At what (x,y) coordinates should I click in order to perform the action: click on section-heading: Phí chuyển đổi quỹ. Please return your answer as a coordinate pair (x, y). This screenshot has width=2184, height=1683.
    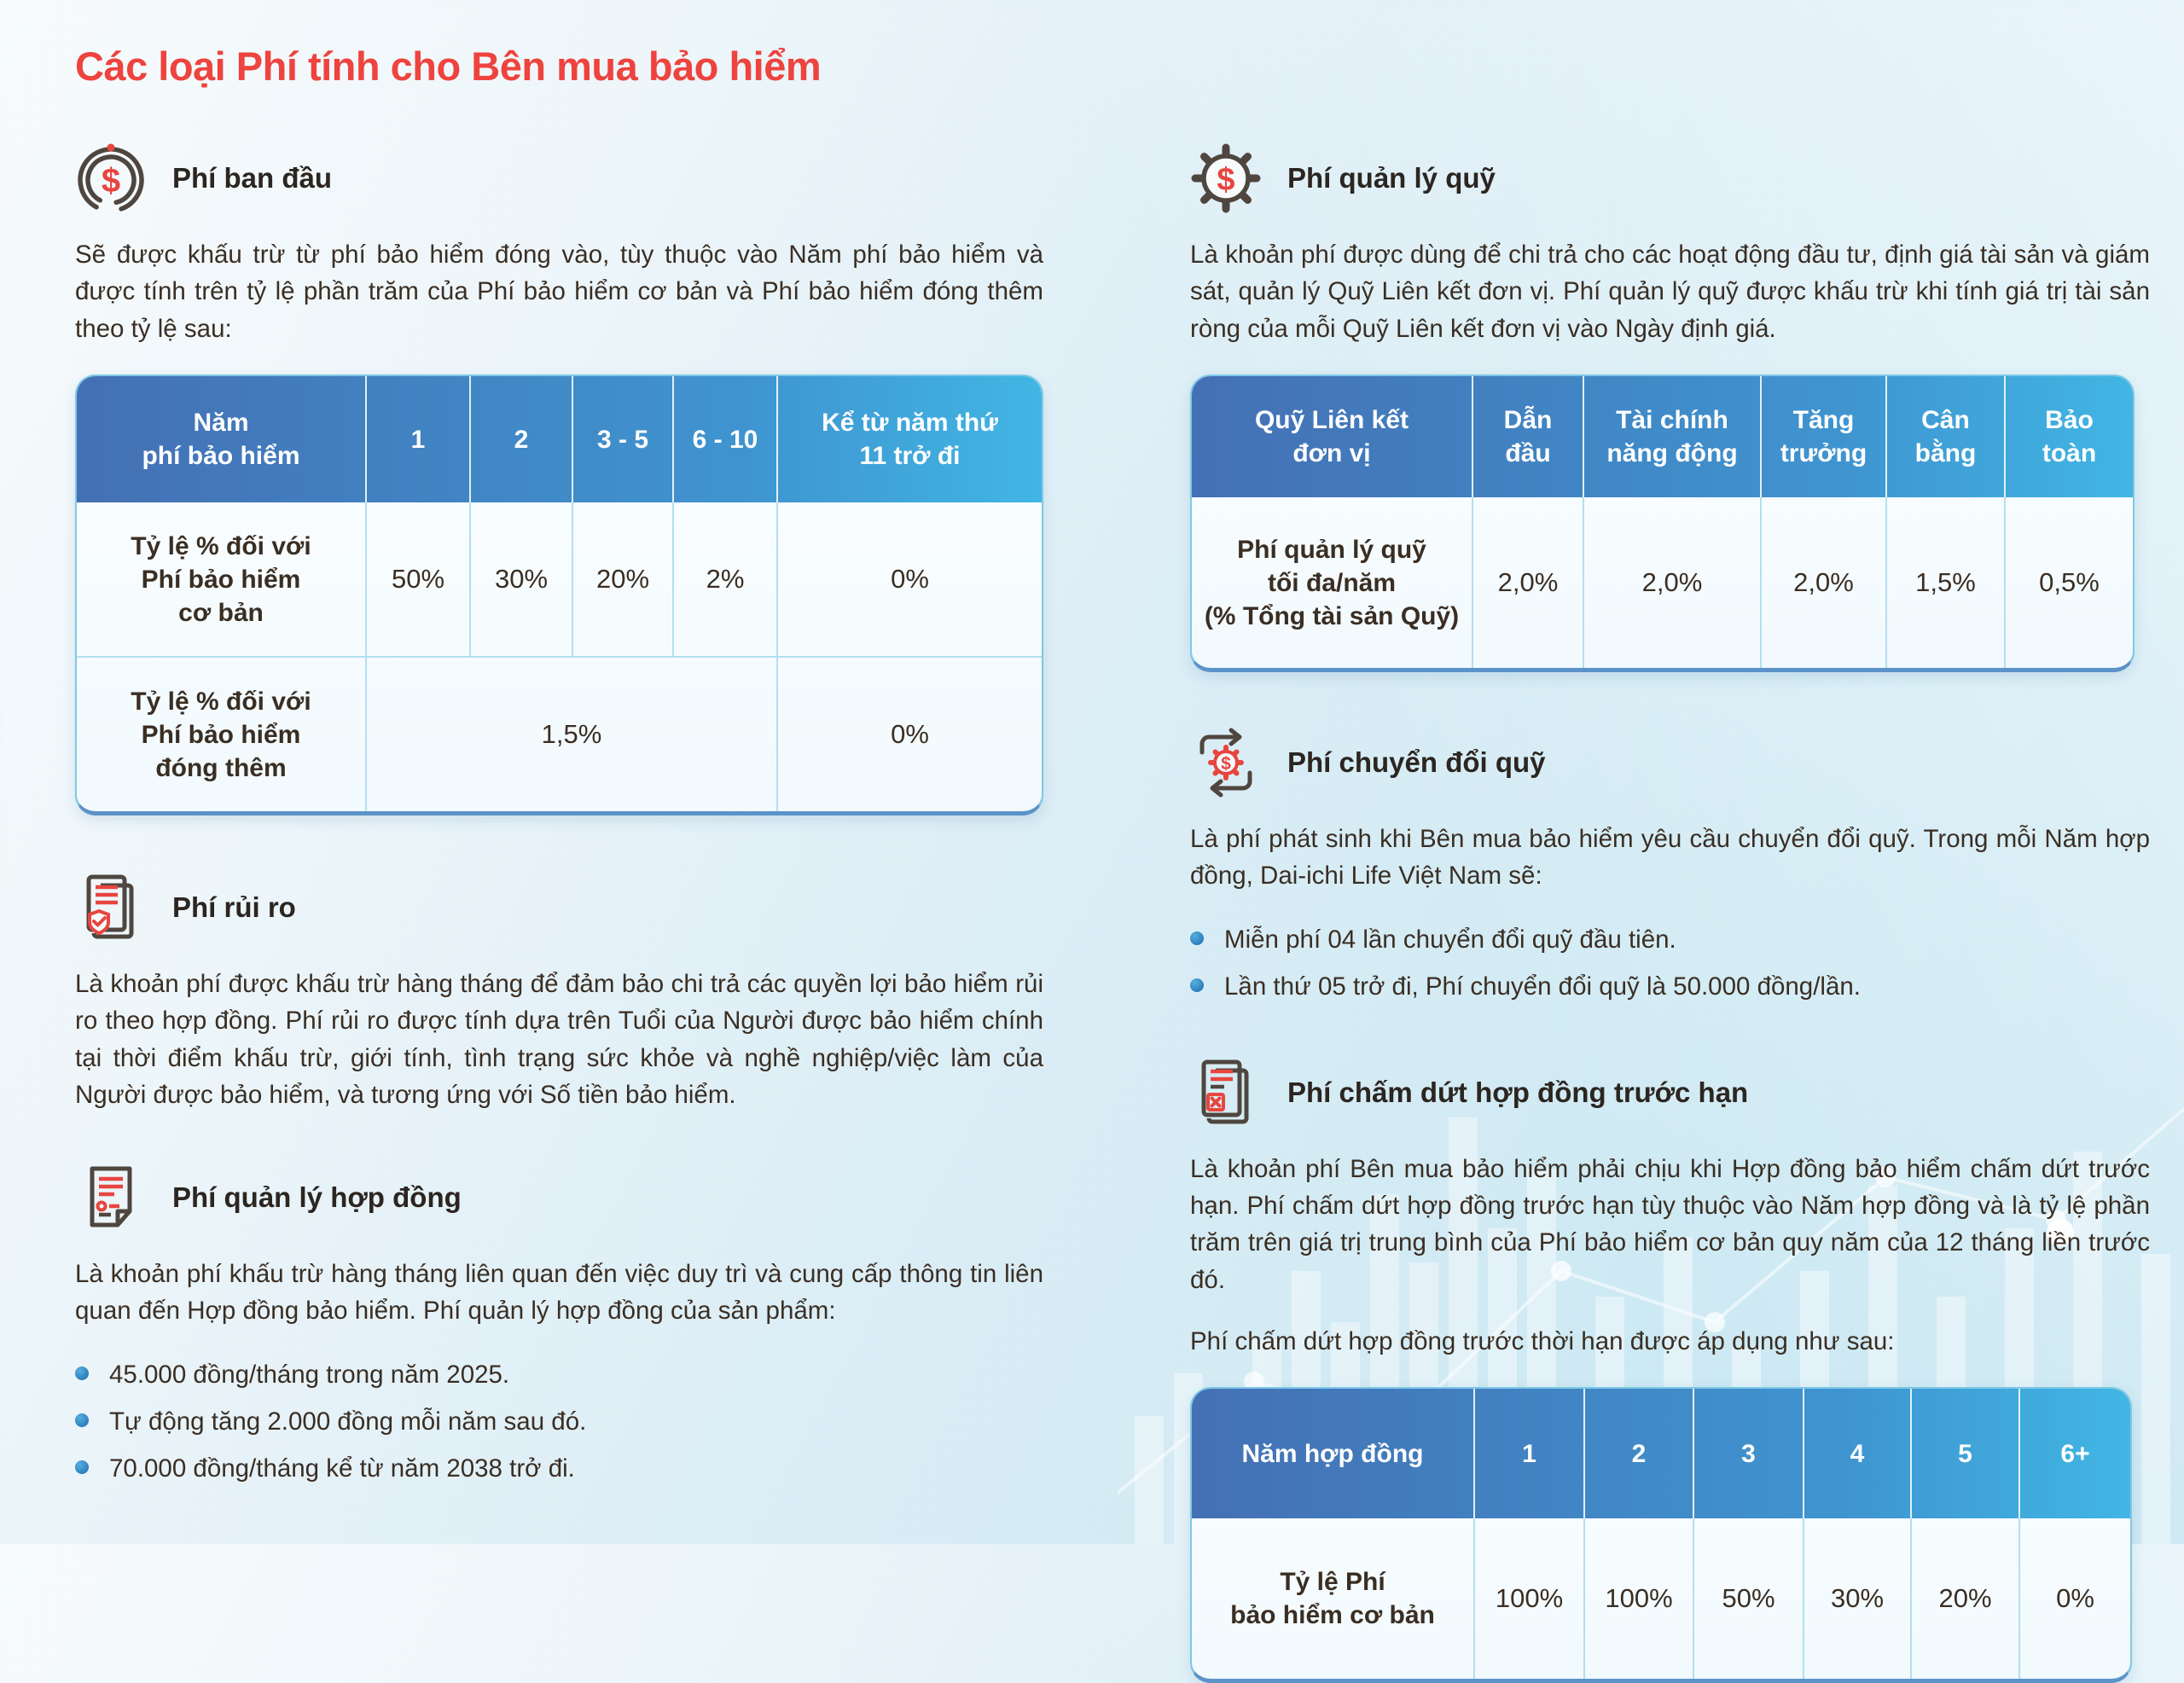
    Looking at the image, I should click on (1417, 762).